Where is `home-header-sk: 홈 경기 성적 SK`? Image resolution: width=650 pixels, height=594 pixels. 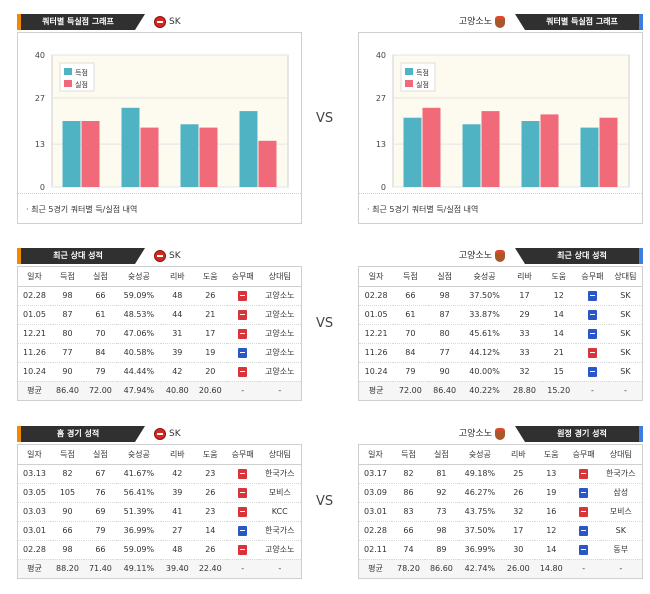 home-header-sk: 홈 경기 성적 SK is located at coordinates (159, 434).